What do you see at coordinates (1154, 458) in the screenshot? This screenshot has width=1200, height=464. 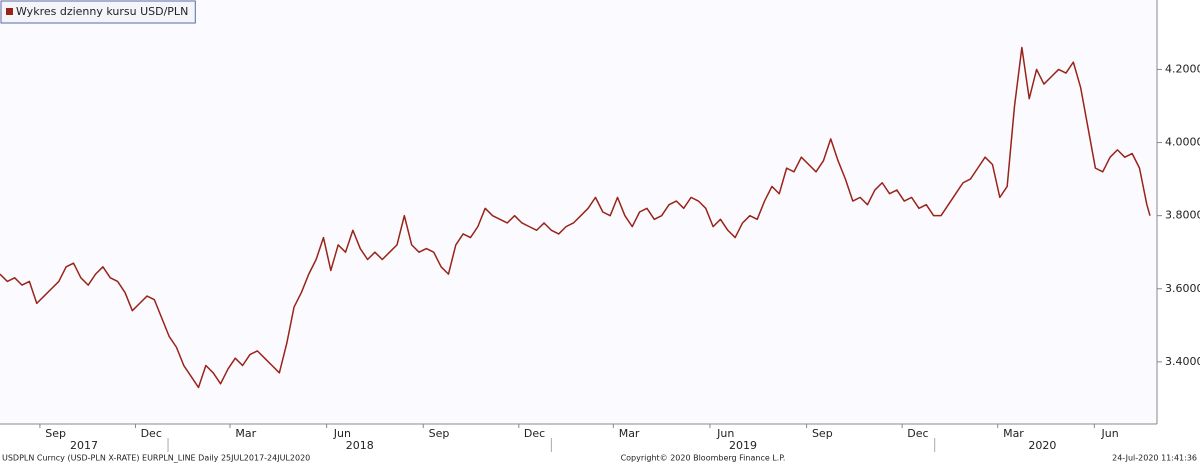 I see `timestamp: 24-Jul-2020 11:41:36` at bounding box center [1154, 458].